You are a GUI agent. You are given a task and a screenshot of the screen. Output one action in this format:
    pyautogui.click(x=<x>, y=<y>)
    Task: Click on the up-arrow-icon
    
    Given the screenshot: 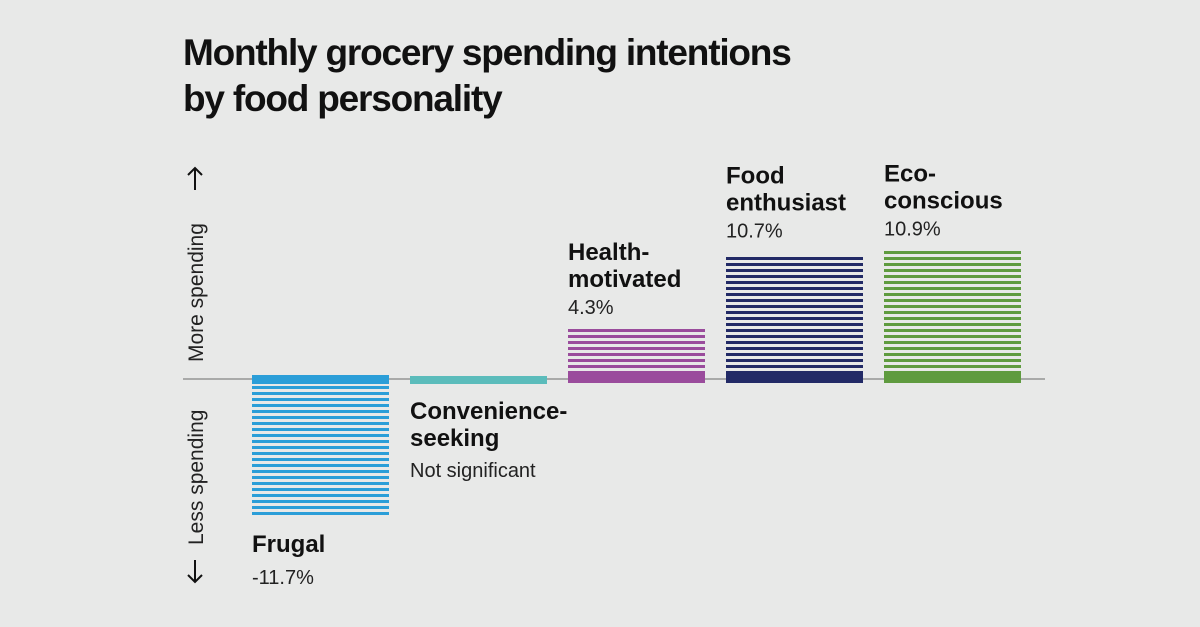 What is the action you would take?
    pyautogui.click(x=195, y=178)
    